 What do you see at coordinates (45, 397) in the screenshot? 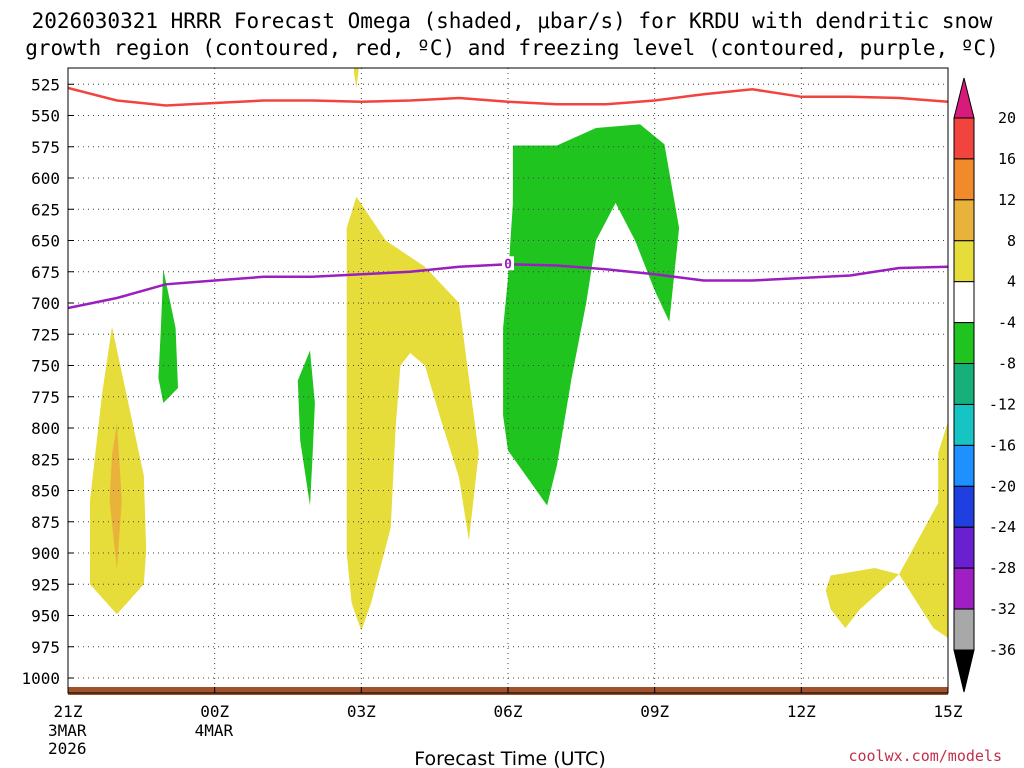
I see `y-tick-label: 775` at bounding box center [45, 397].